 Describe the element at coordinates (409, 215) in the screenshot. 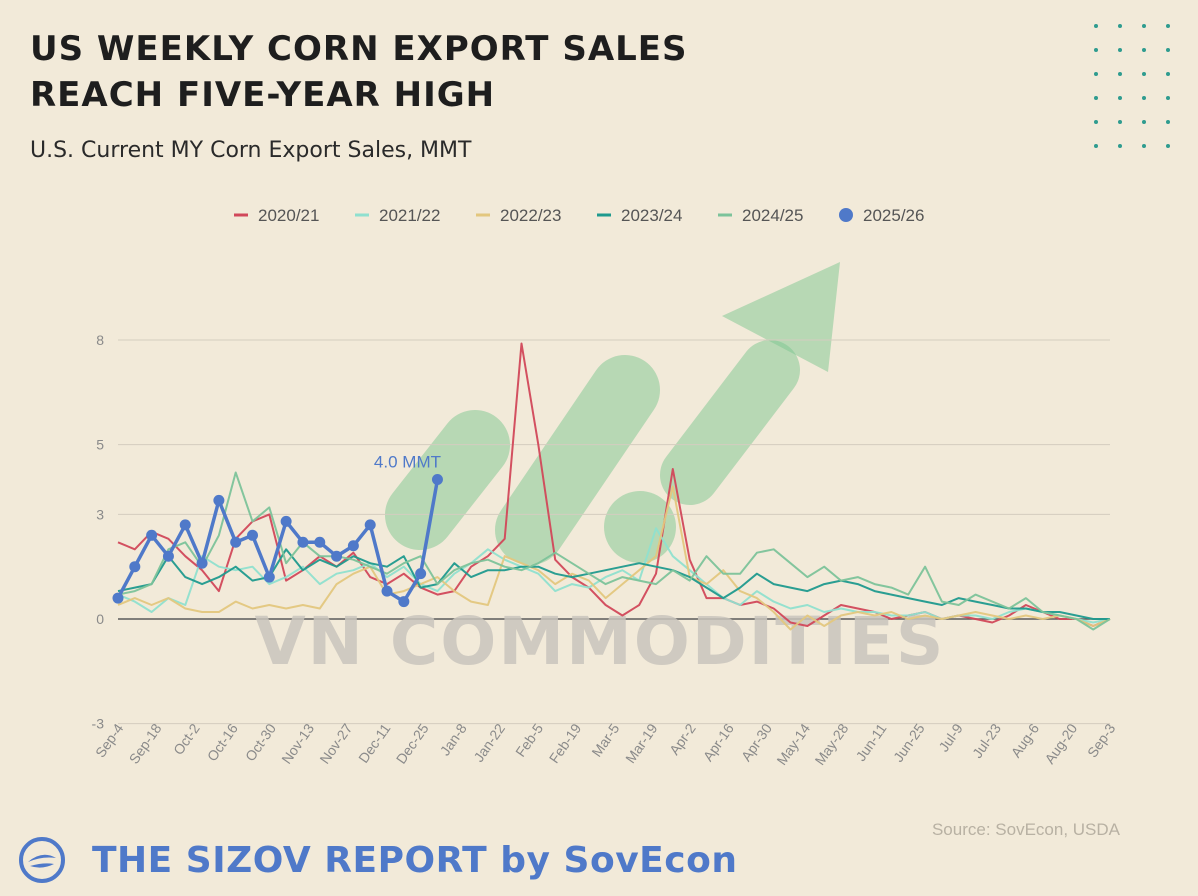

I see `legend-label: 2021/22` at that location.